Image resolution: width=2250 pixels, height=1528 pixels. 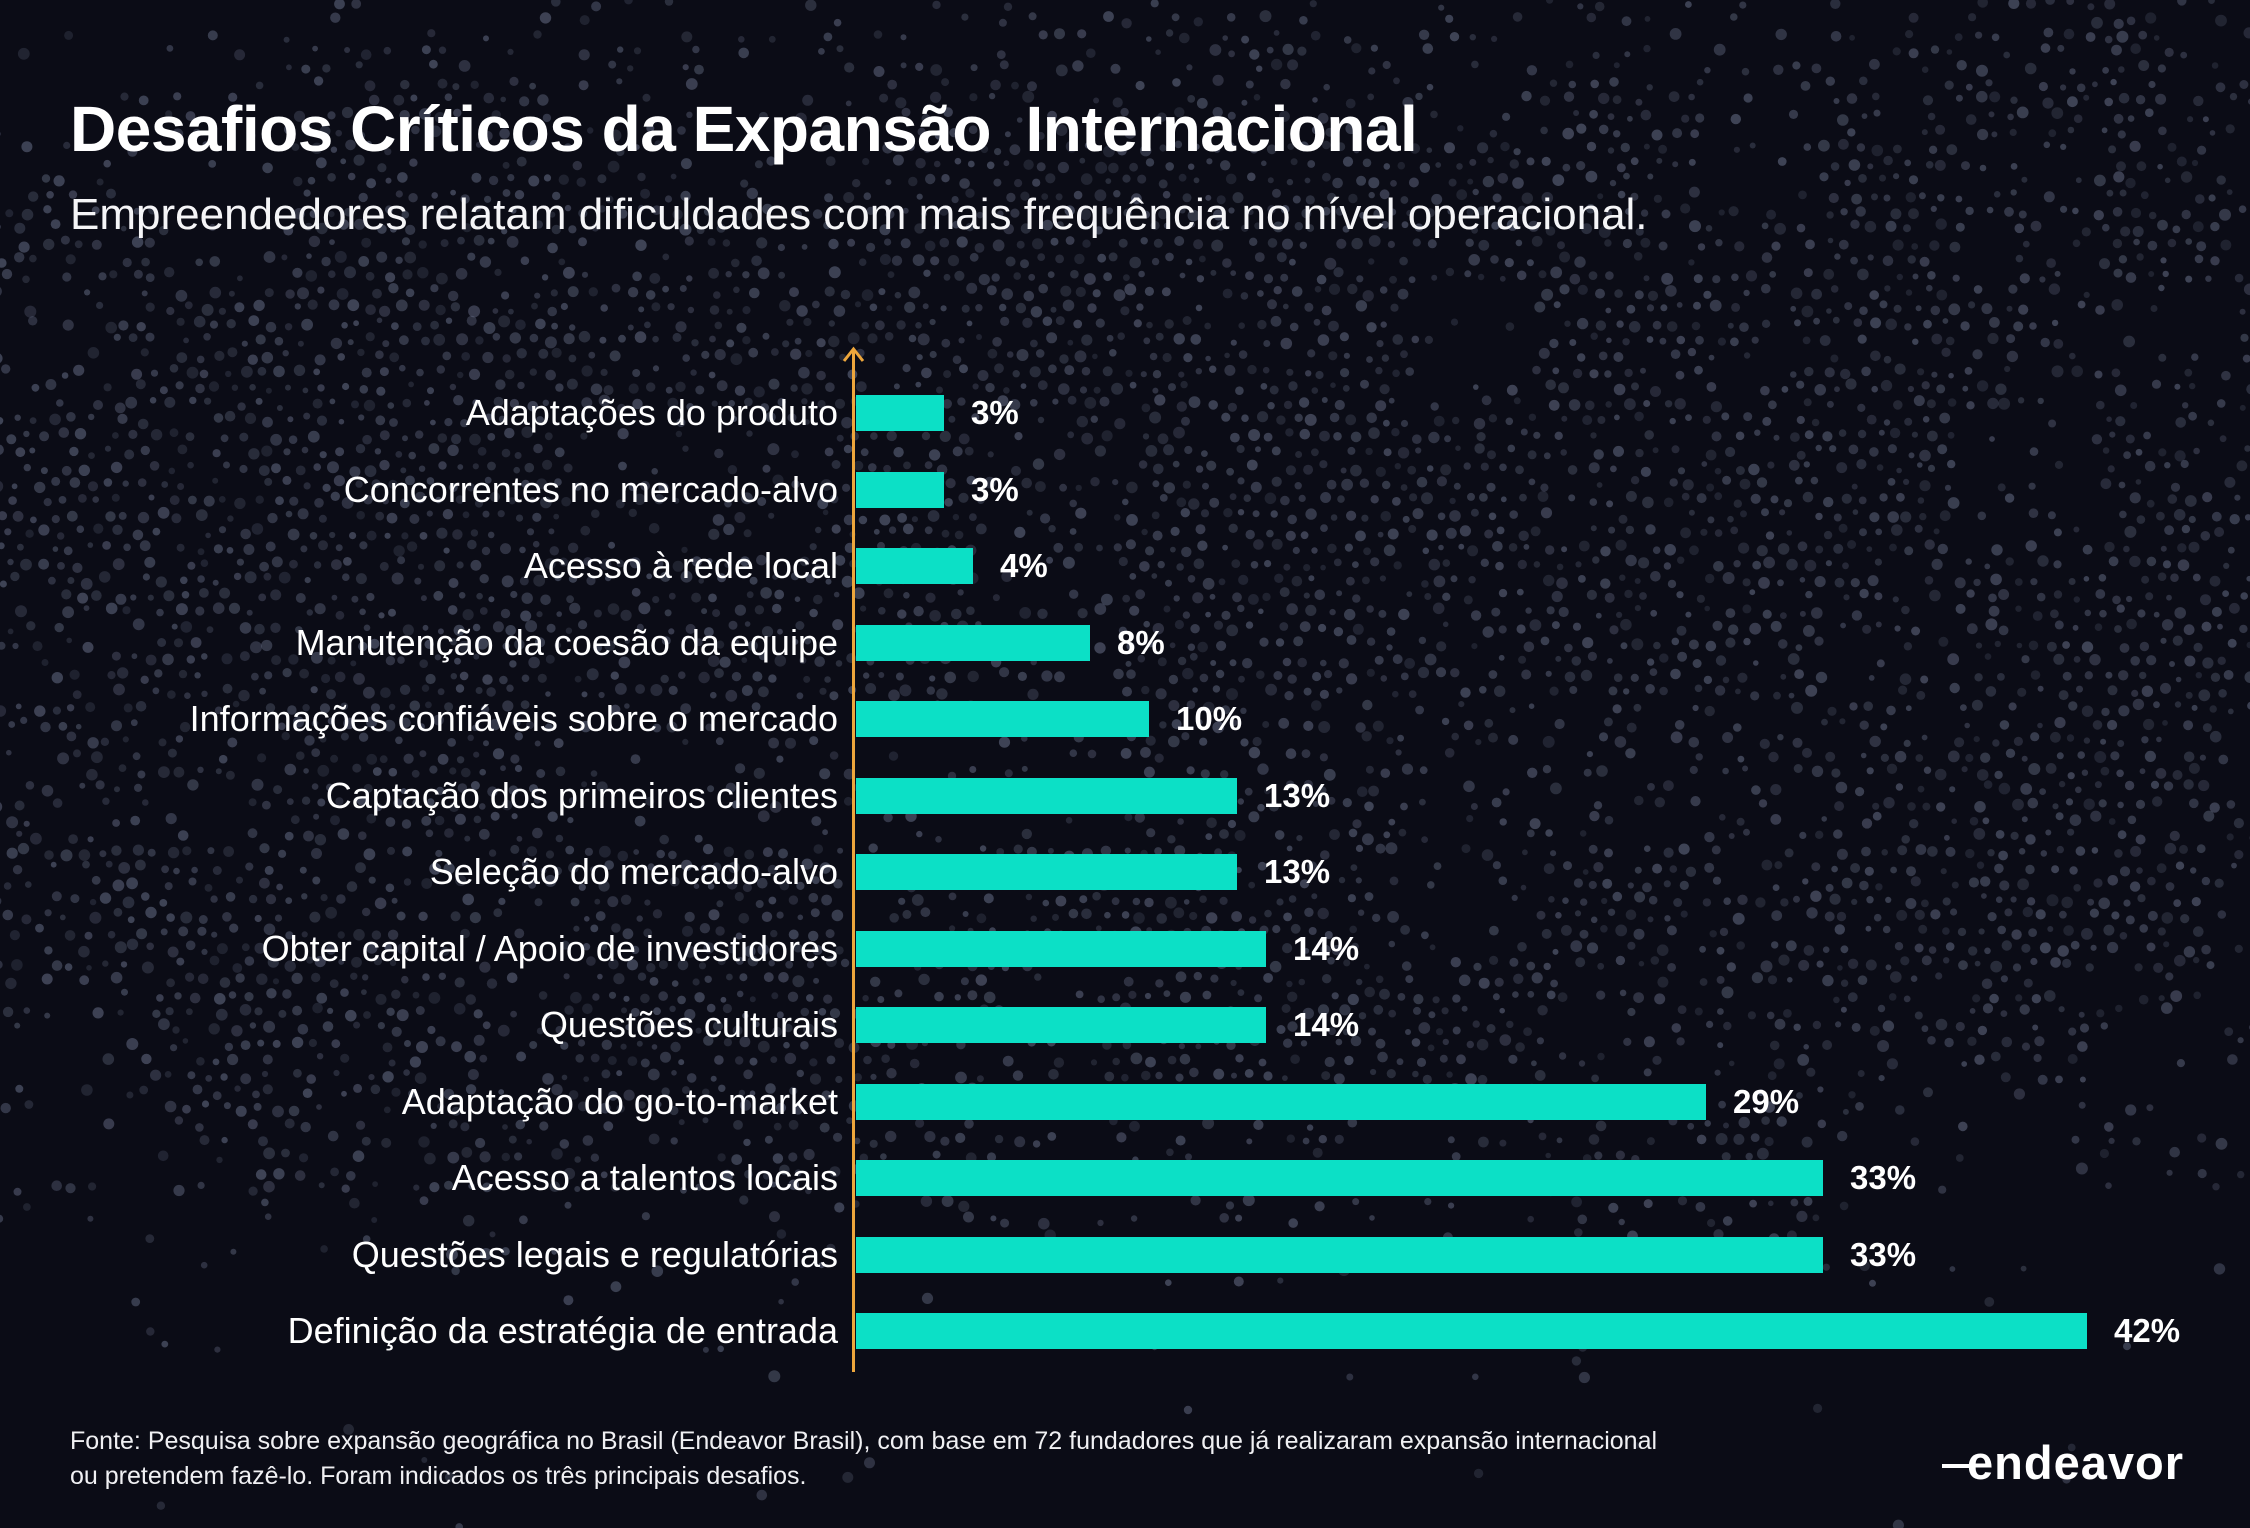 I want to click on chart-row: Concorrentes no mercado-alvo 3%, so click(x=1125, y=489).